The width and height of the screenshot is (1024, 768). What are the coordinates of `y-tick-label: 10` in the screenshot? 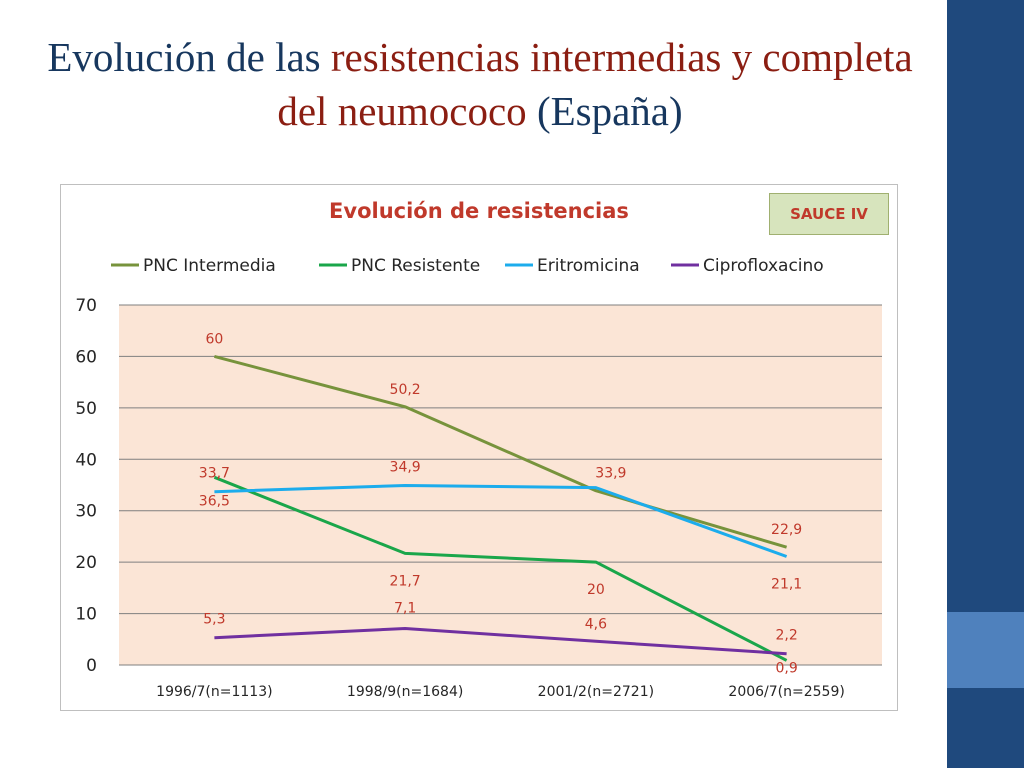 It's located at (86, 615).